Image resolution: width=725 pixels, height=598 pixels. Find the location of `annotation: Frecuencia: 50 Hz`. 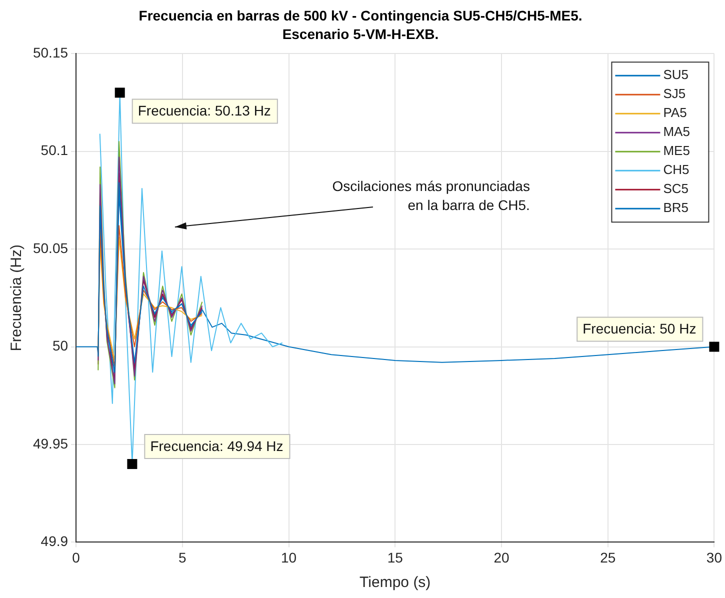

annotation: Frecuencia: 50 Hz is located at coordinates (639, 328).